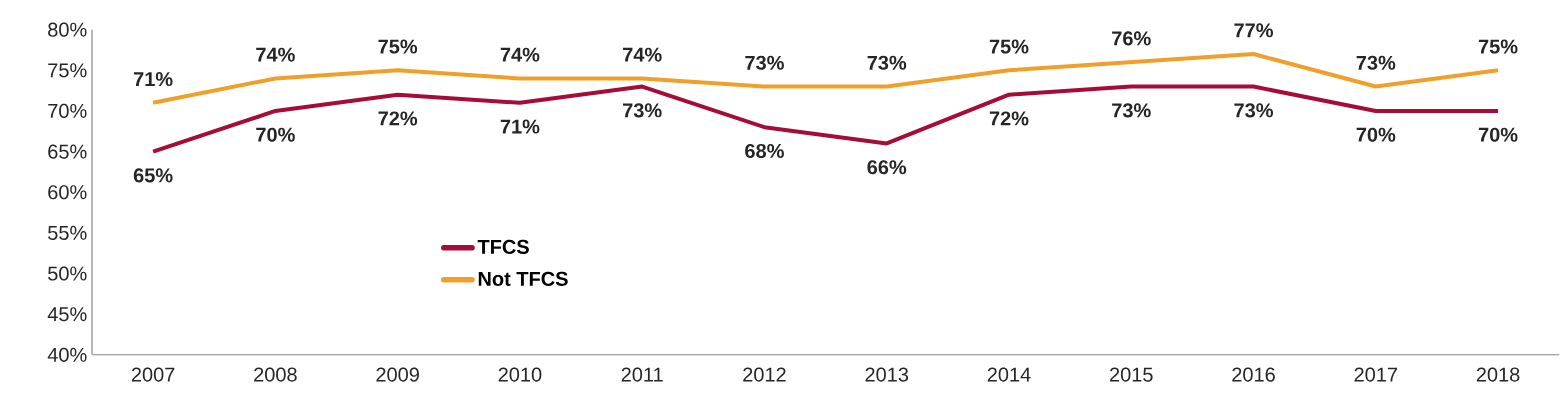 This screenshot has width=1560, height=403. What do you see at coordinates (67, 192) in the screenshot?
I see `y-tick-label: 60%` at bounding box center [67, 192].